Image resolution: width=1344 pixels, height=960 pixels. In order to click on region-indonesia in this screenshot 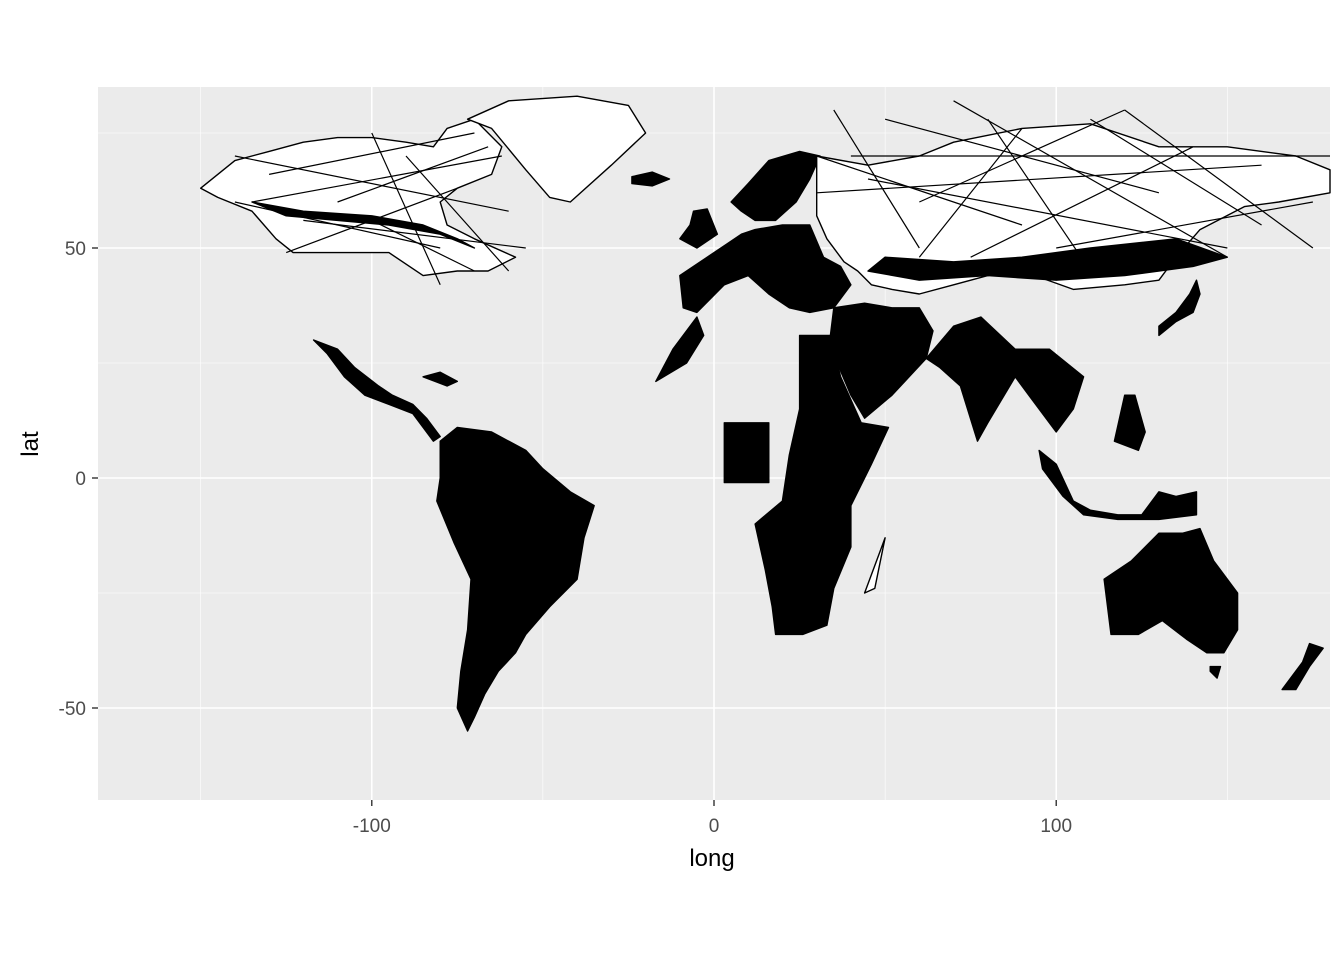, I will do `click(1118, 485)`.